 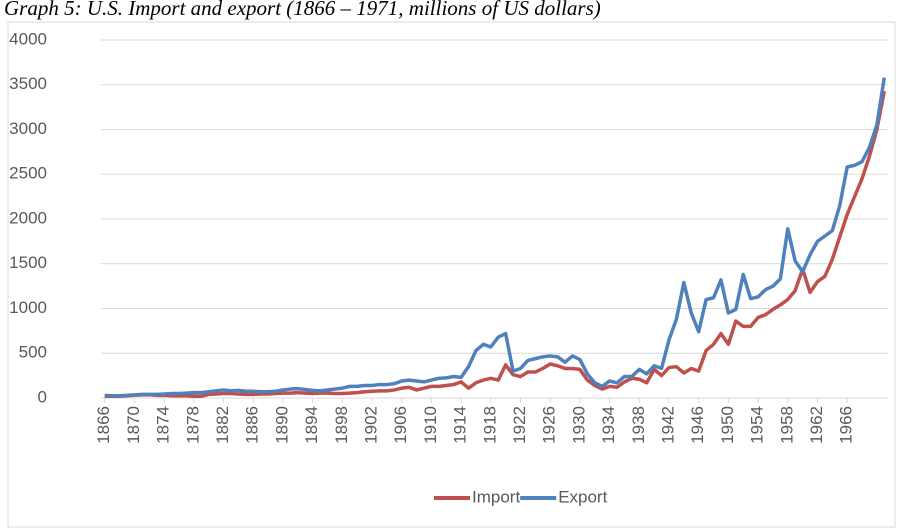 What do you see at coordinates (33, 352) in the screenshot?
I see `y-tick-label: 500` at bounding box center [33, 352].